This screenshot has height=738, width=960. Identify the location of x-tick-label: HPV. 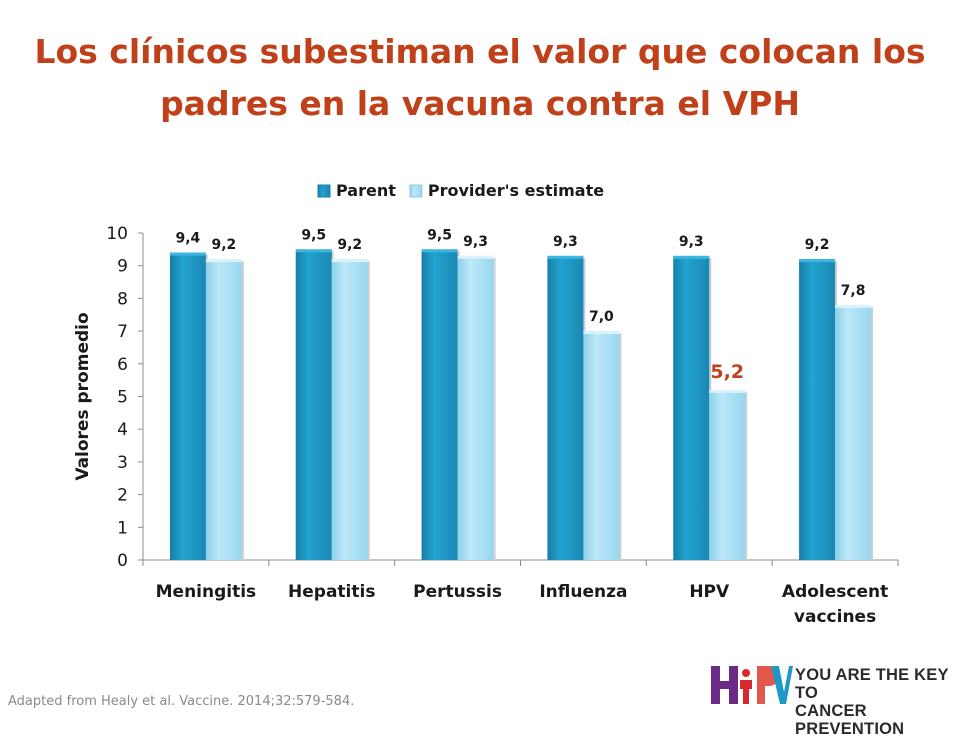
(709, 592).